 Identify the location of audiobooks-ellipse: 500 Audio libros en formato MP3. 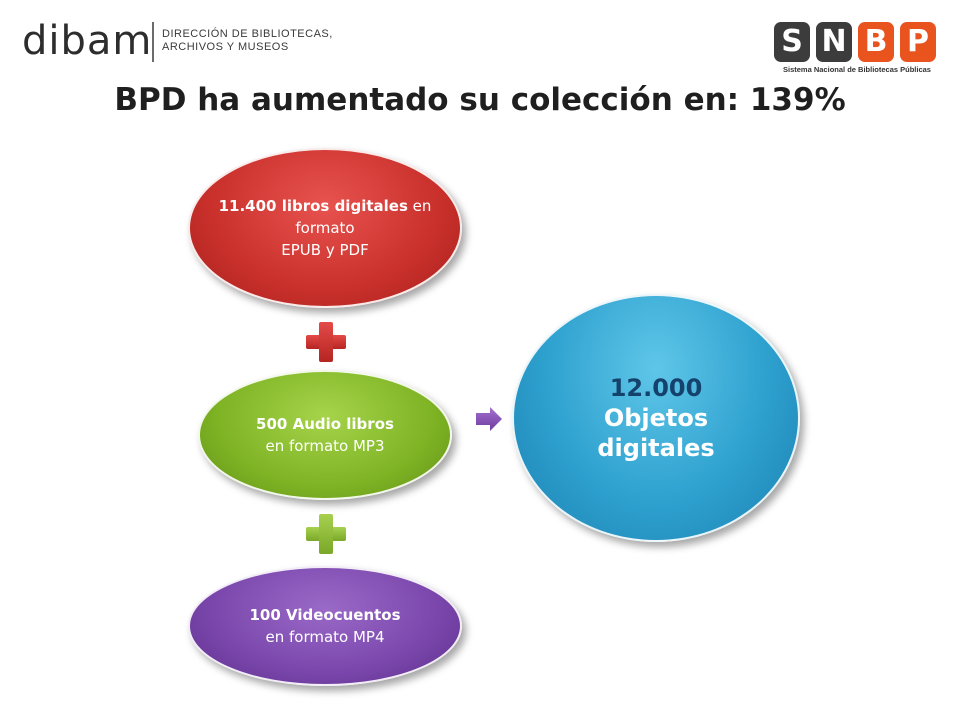
(325, 435).